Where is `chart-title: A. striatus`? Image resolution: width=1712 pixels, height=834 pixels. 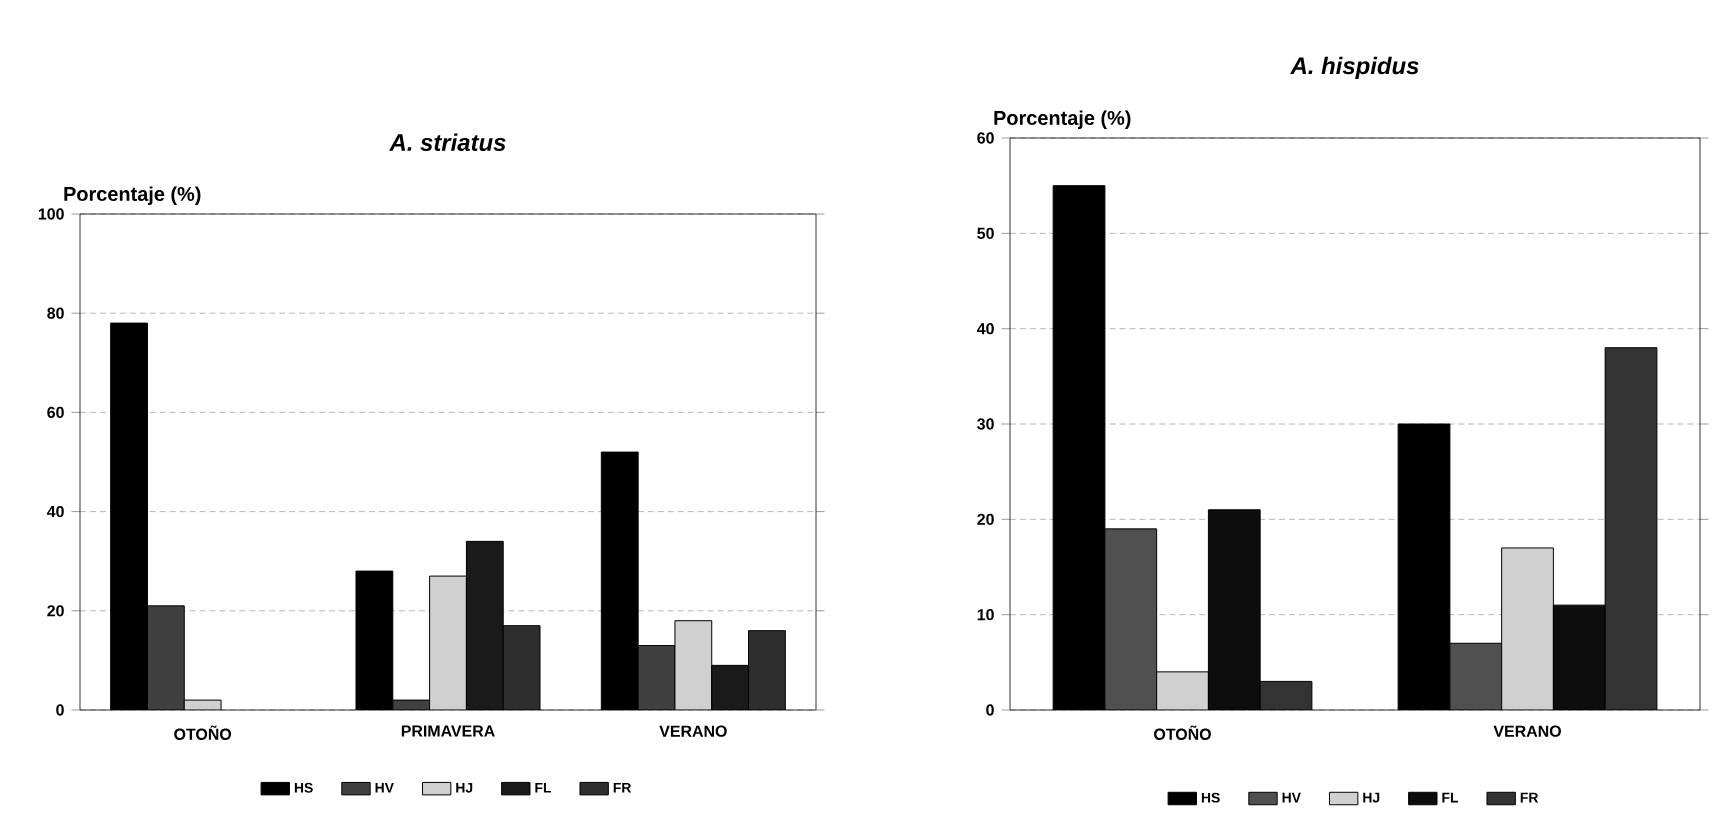 chart-title: A. striatus is located at coordinates (447, 142).